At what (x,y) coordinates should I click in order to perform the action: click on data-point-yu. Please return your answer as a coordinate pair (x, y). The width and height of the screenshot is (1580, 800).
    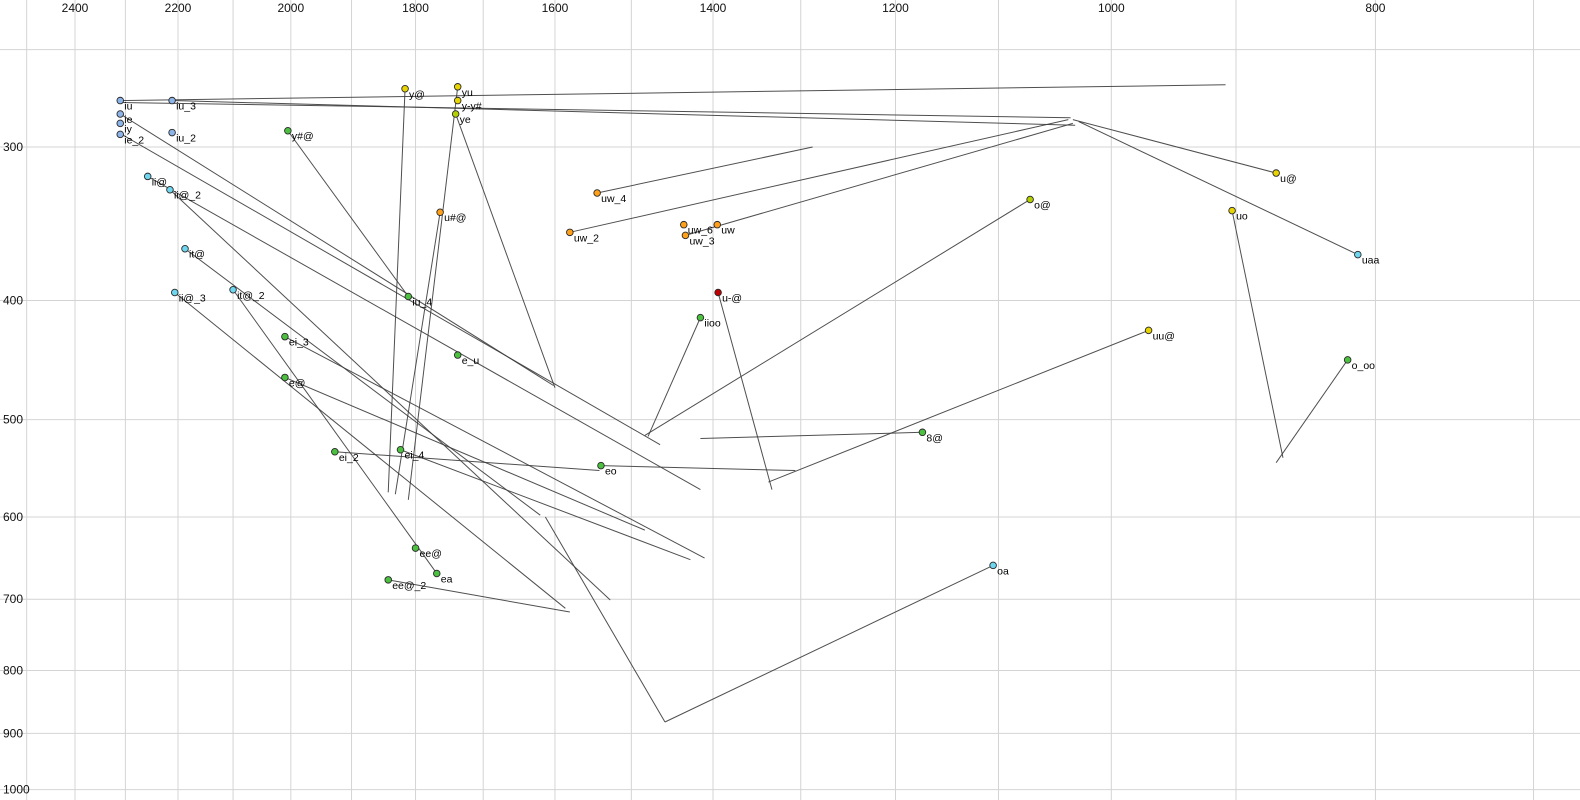
    Looking at the image, I should click on (457, 87).